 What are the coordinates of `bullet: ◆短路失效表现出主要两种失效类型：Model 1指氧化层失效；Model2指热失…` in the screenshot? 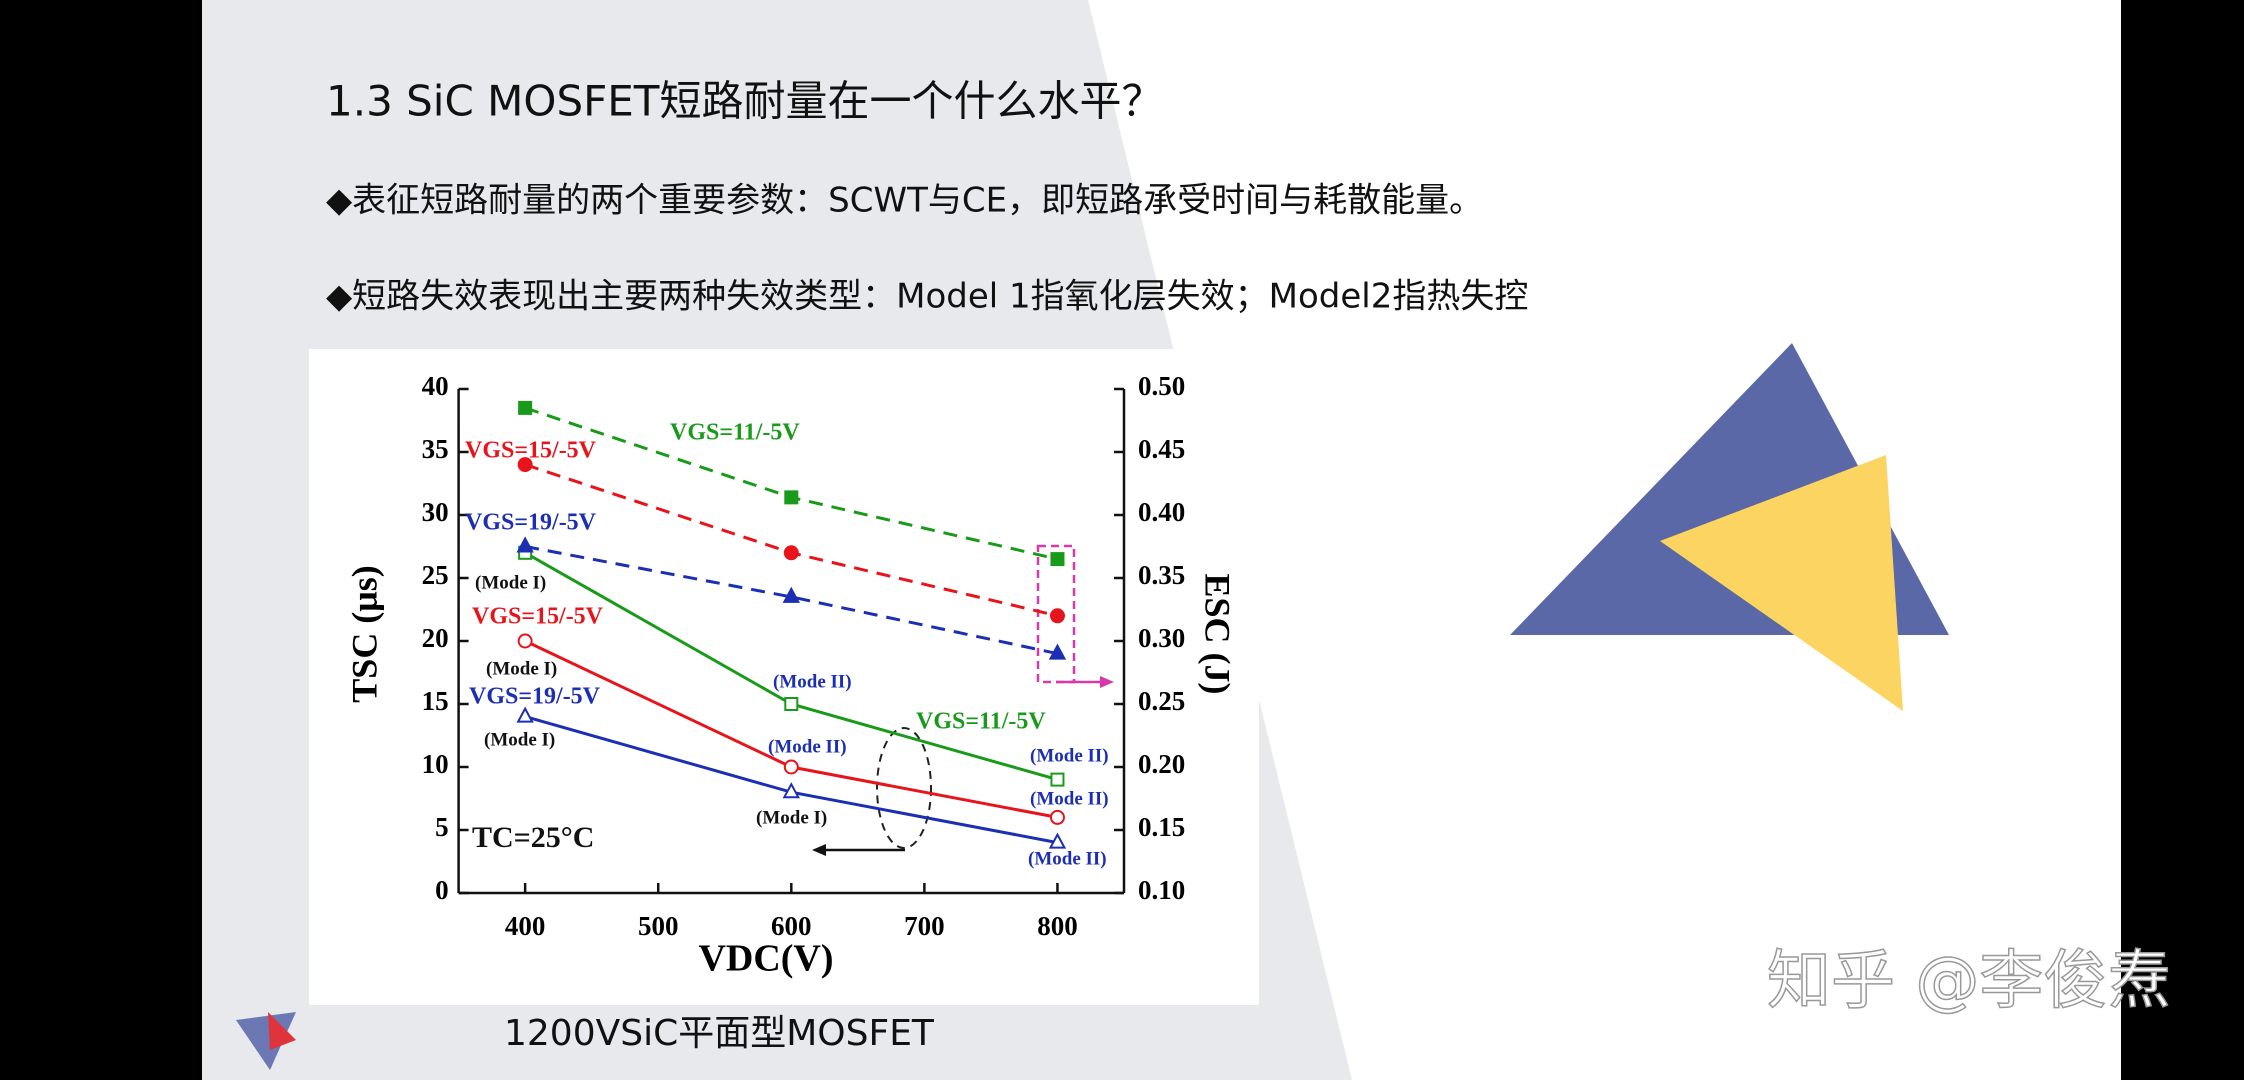 It's located at (927, 297).